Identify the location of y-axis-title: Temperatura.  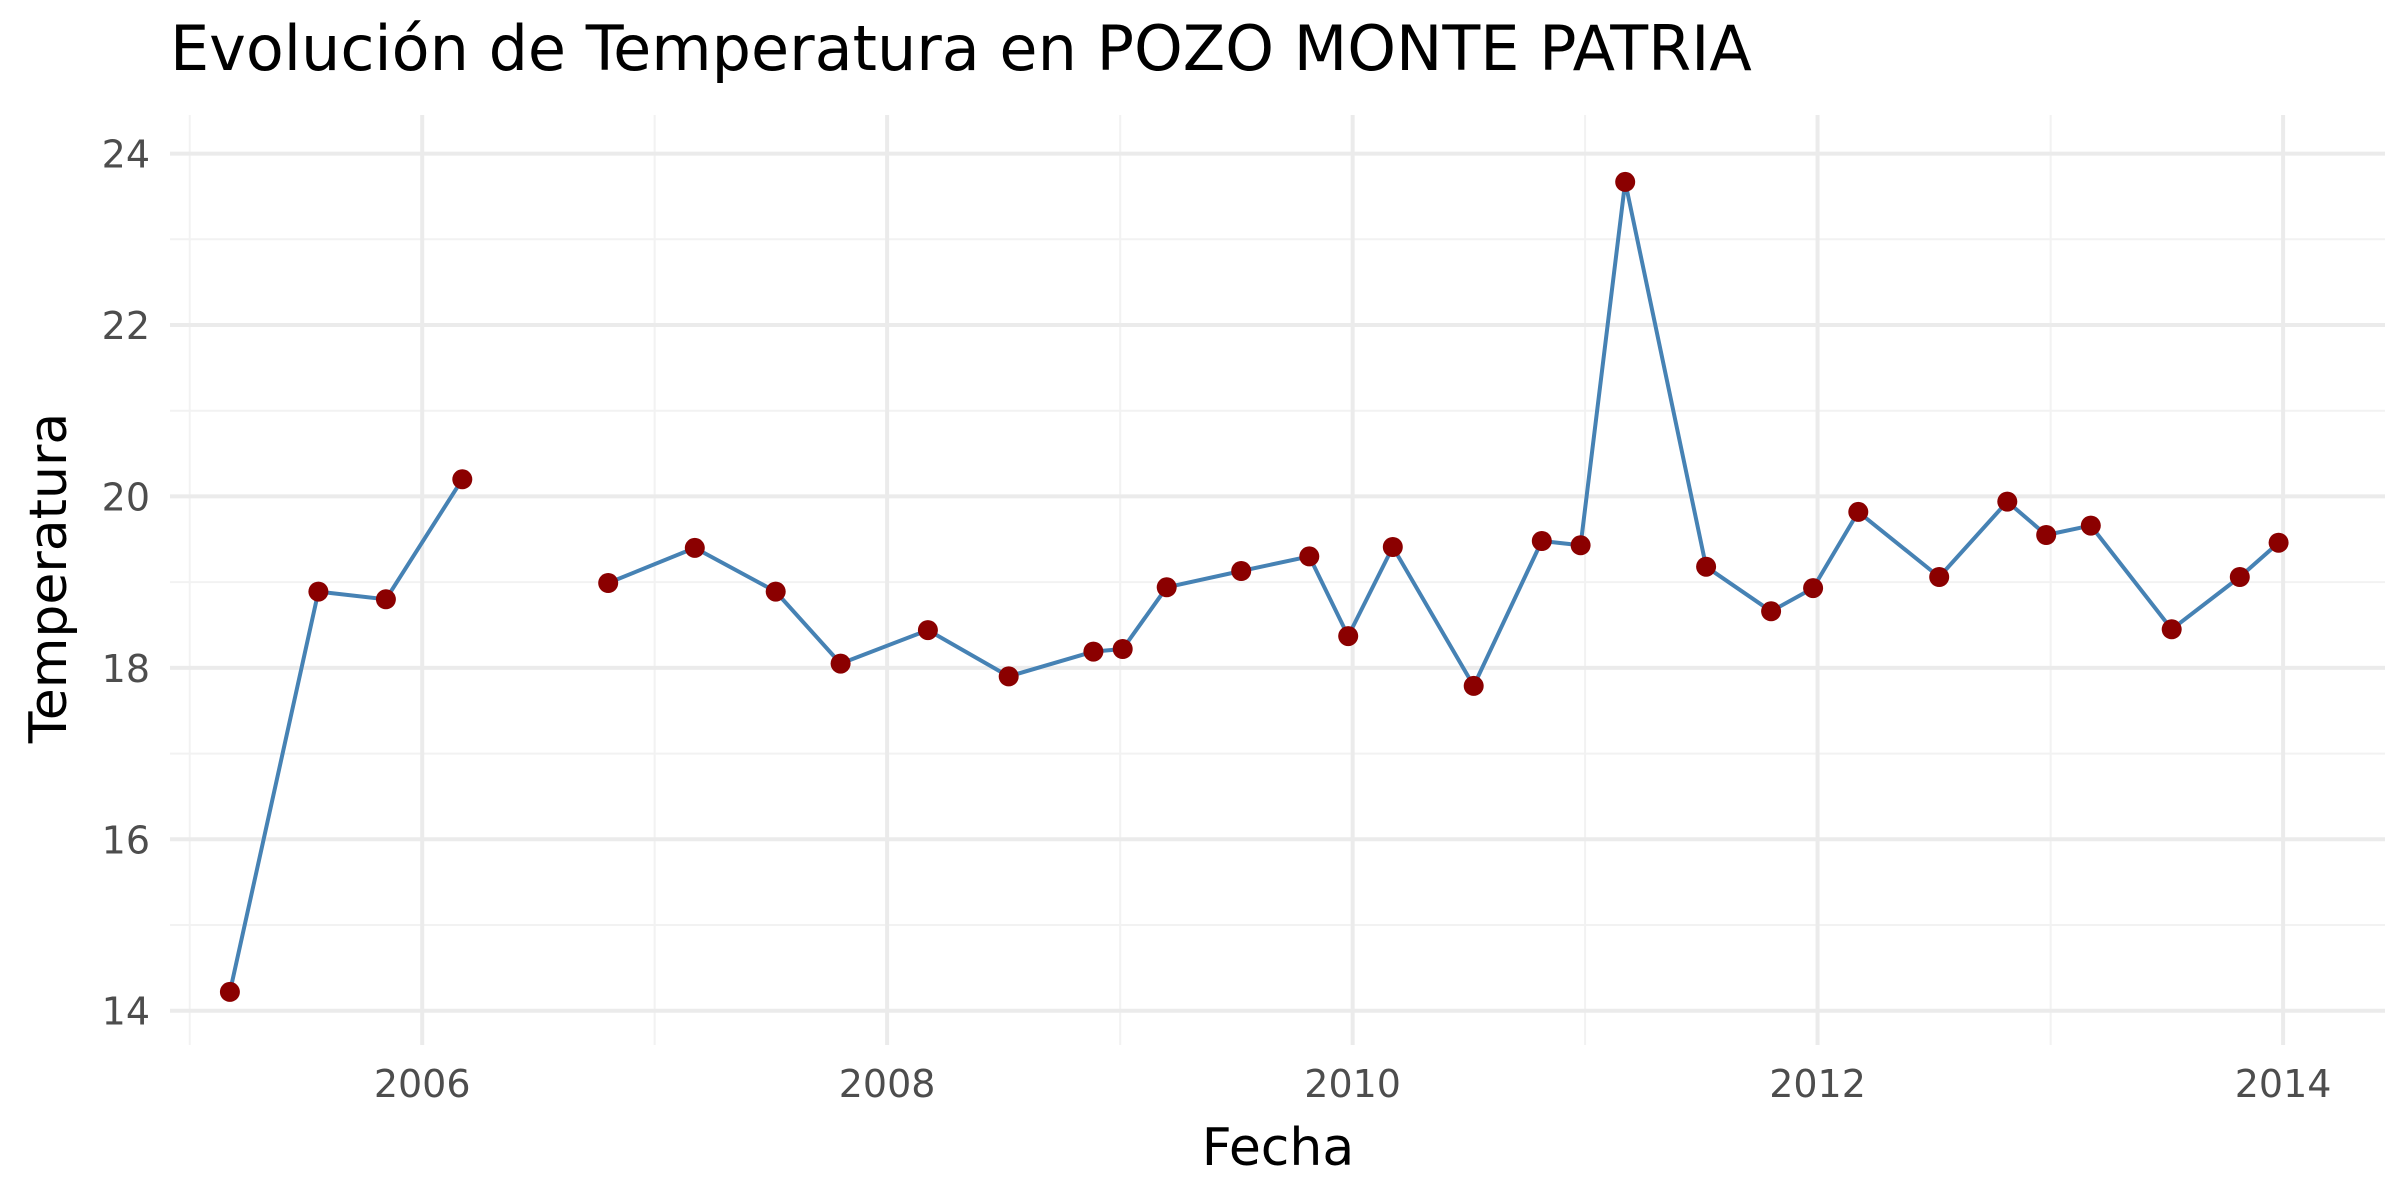
(49, 578).